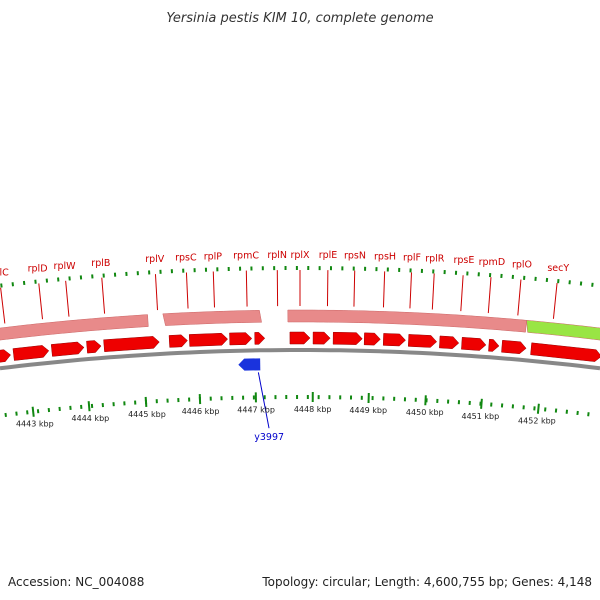 The height and width of the screenshot is (600, 600). Describe the element at coordinates (492, 262) in the screenshot. I see `gene-label: rpmD` at that location.